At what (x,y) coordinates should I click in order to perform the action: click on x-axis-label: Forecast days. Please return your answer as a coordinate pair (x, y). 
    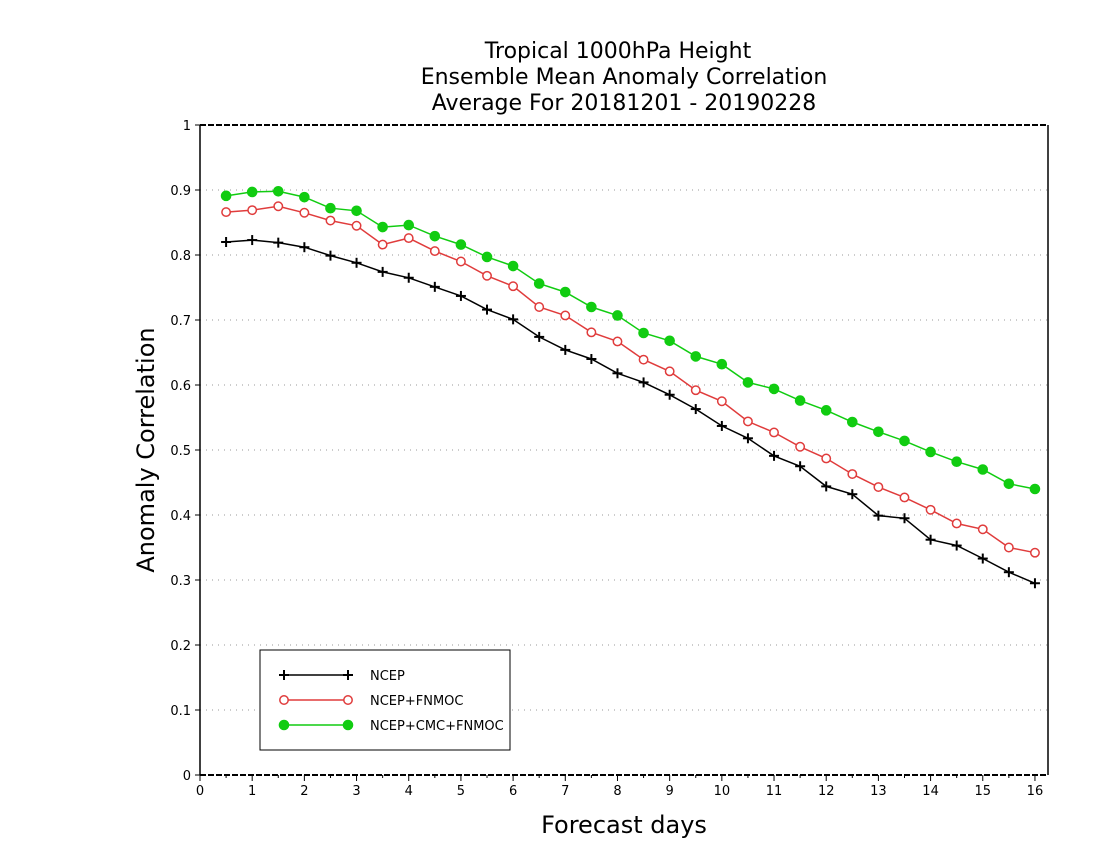
    Looking at the image, I should click on (624, 825).